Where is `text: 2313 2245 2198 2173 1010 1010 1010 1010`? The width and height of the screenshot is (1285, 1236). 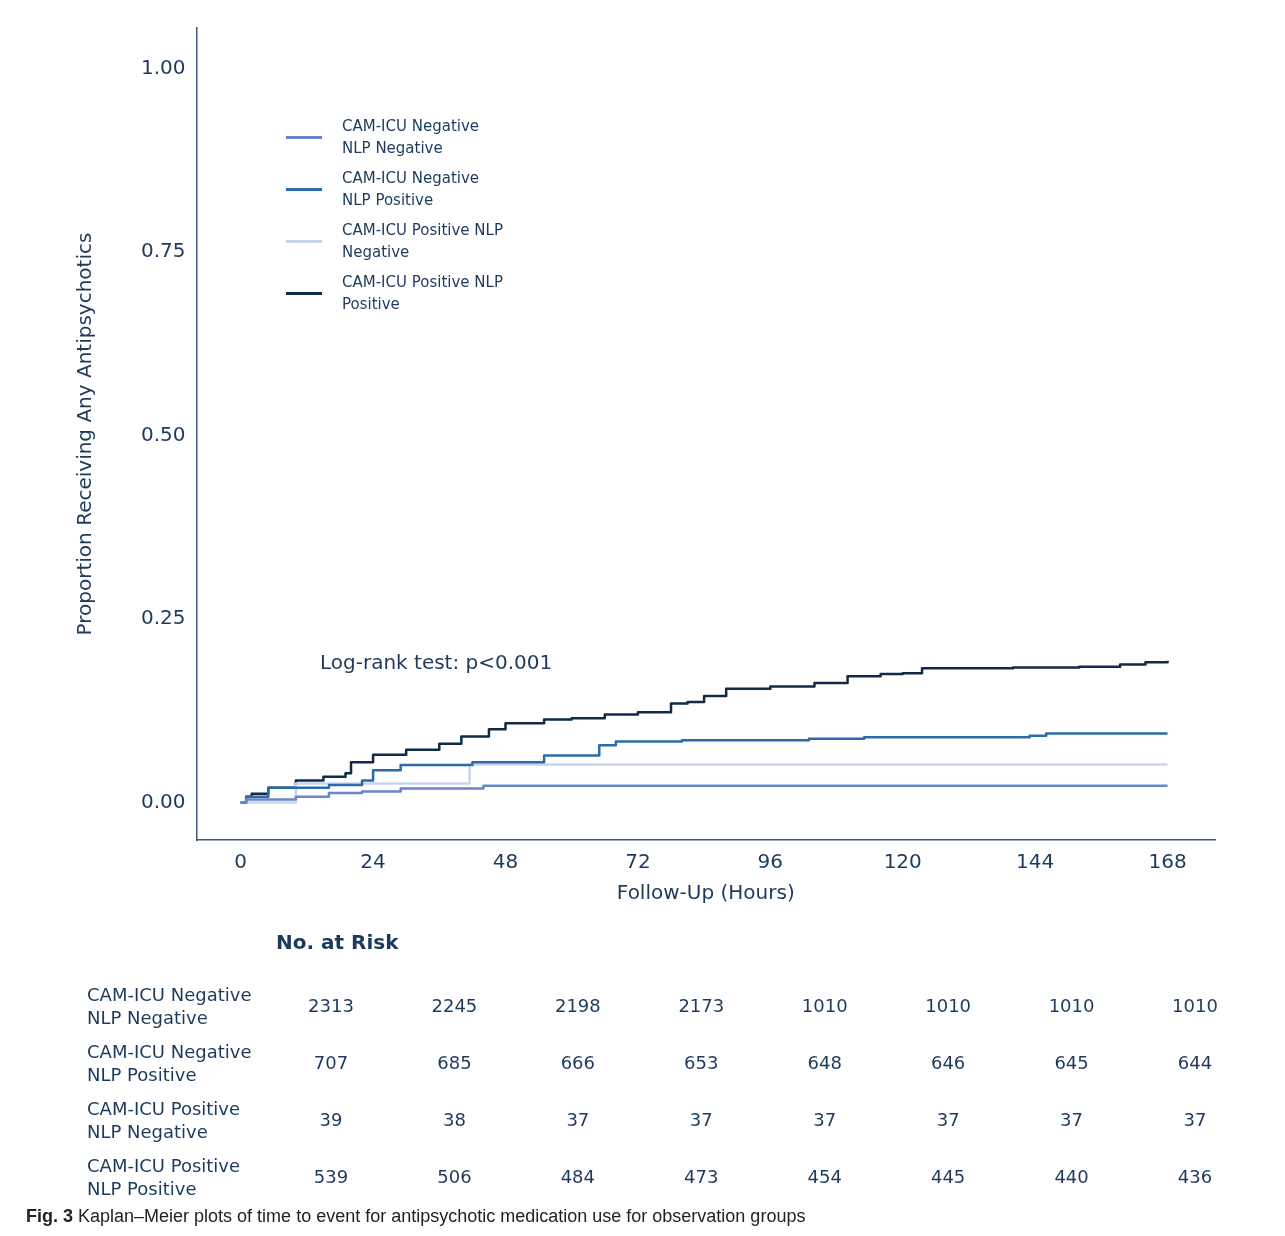 text: 2313 2245 2198 2173 1010 1010 1010 1010 is located at coordinates (763, 1005).